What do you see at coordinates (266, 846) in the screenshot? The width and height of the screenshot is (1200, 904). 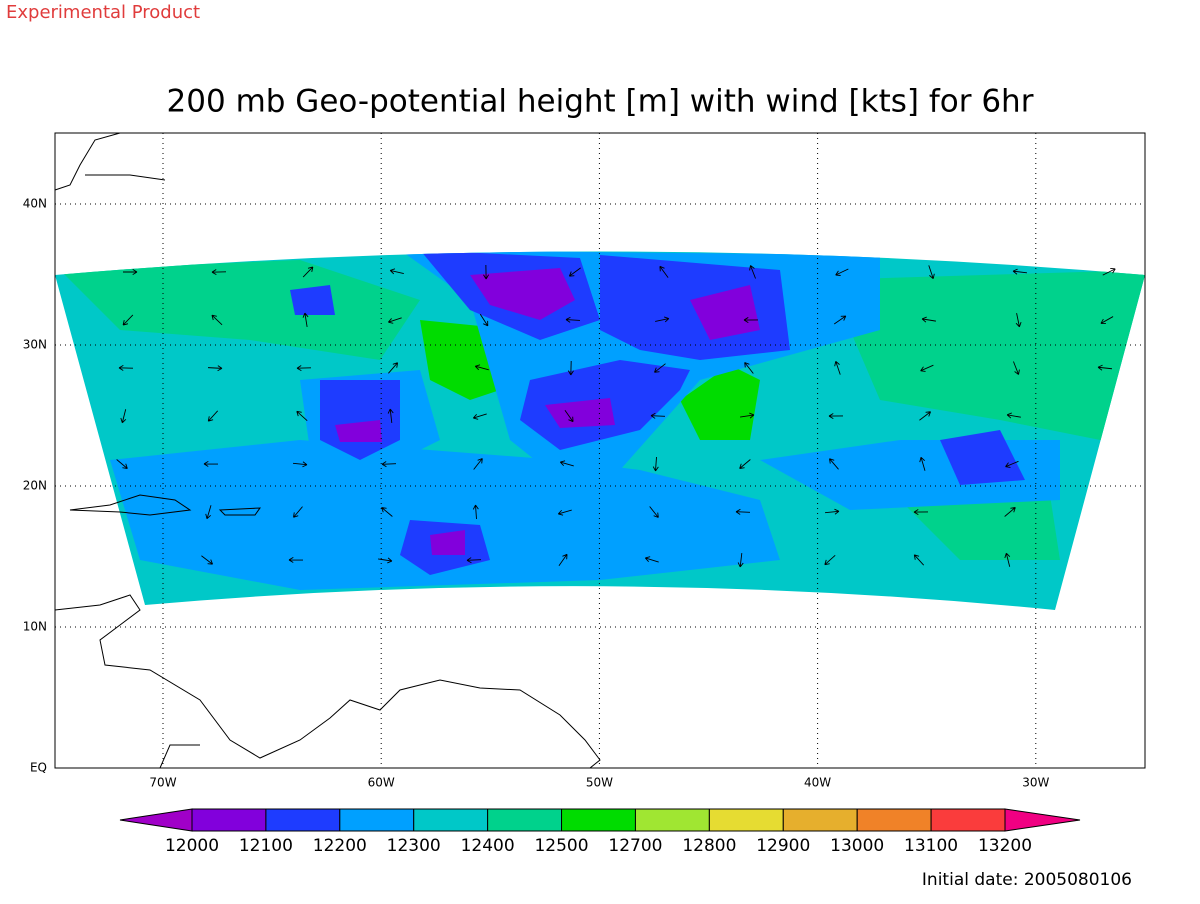 I see `colorbar-label: 12100` at bounding box center [266, 846].